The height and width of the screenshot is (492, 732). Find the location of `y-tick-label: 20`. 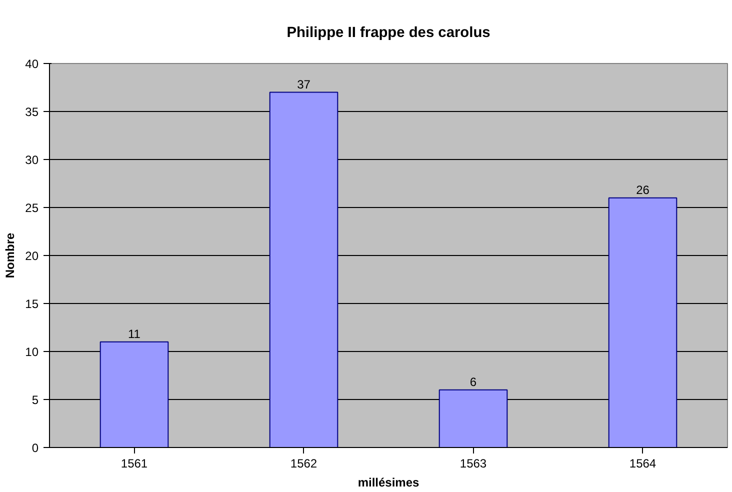

y-tick-label: 20 is located at coordinates (32, 256).